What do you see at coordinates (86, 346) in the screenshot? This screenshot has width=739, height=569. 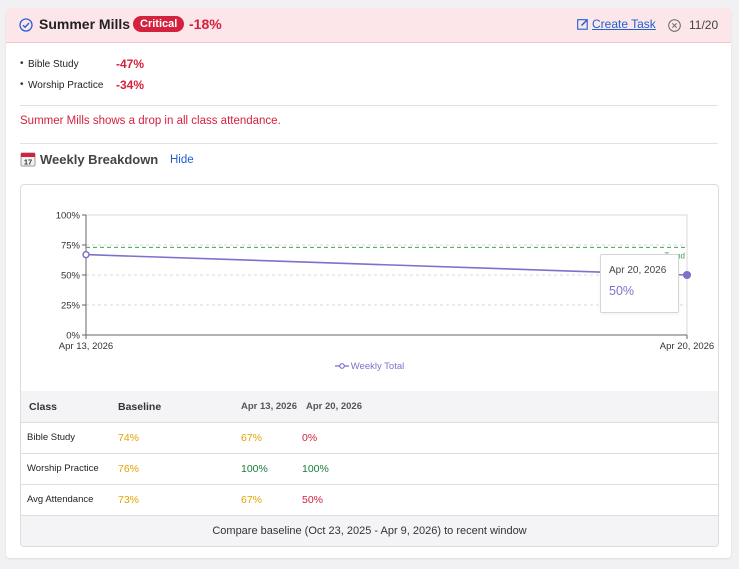 I see `x-tick-label: Apr 13, 2026` at bounding box center [86, 346].